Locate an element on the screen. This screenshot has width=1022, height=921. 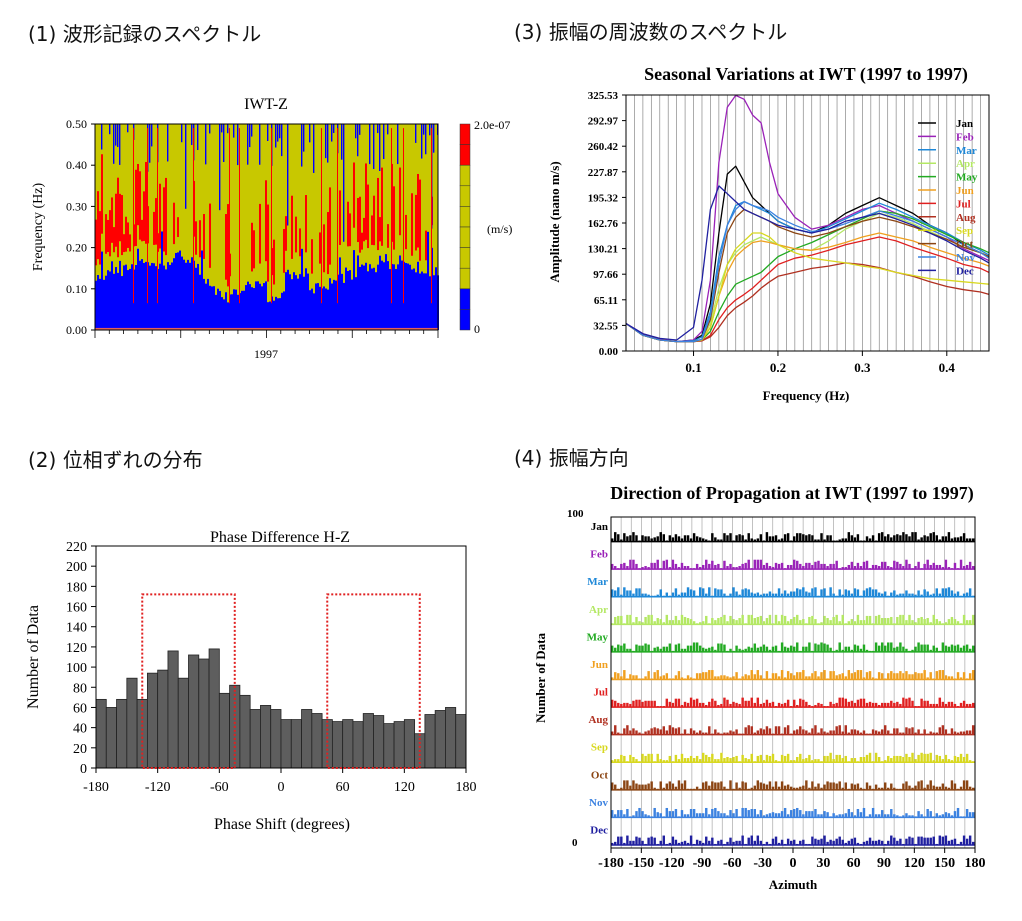
amplitude-x-tick-label: 0.3 is located at coordinates (862, 367).